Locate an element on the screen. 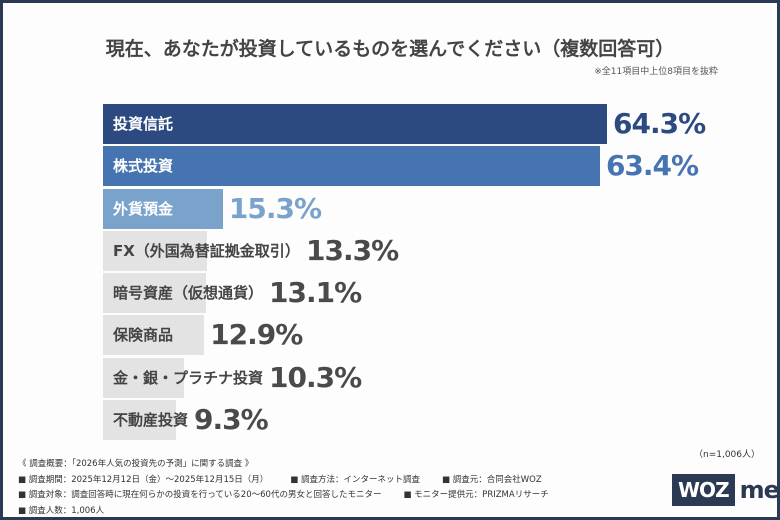 Image resolution: width=780 pixels, height=520 pixels. category-label: FX（外国為替証拠金取引） is located at coordinates (206, 250).